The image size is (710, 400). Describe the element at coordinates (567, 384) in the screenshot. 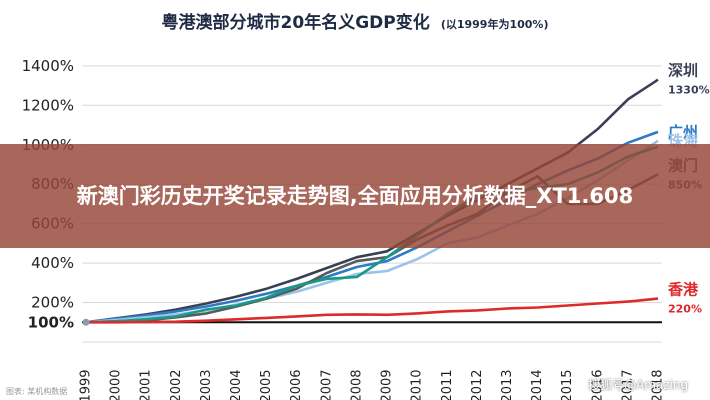

I see `x-tick-label: 2015` at that location.